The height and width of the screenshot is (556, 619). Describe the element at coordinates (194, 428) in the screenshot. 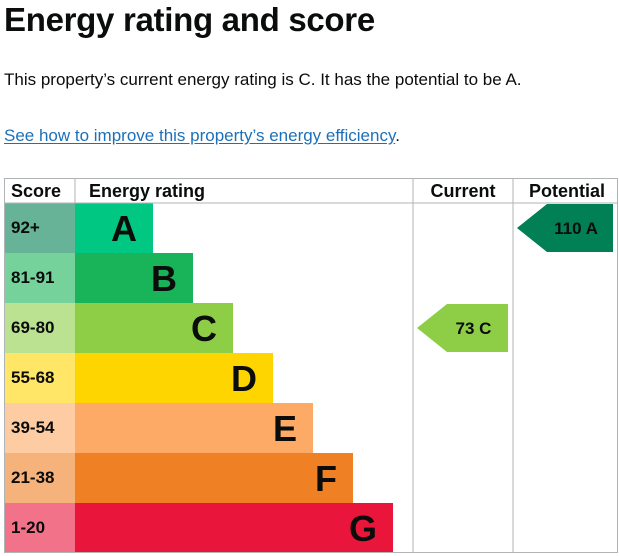

I see `rating-bar-e` at that location.